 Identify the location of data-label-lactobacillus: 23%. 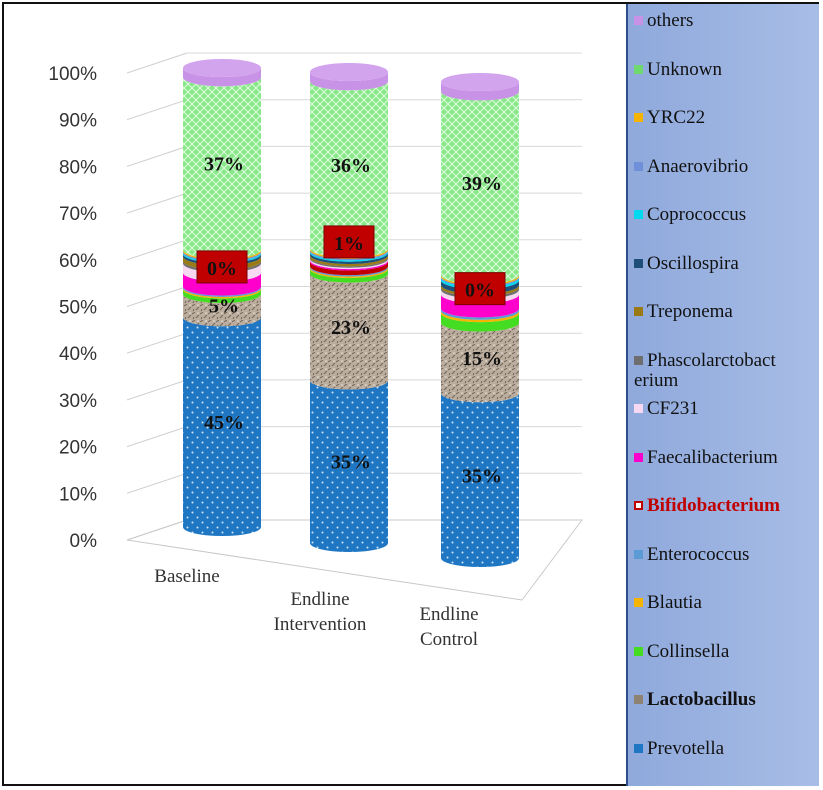
(351, 328).